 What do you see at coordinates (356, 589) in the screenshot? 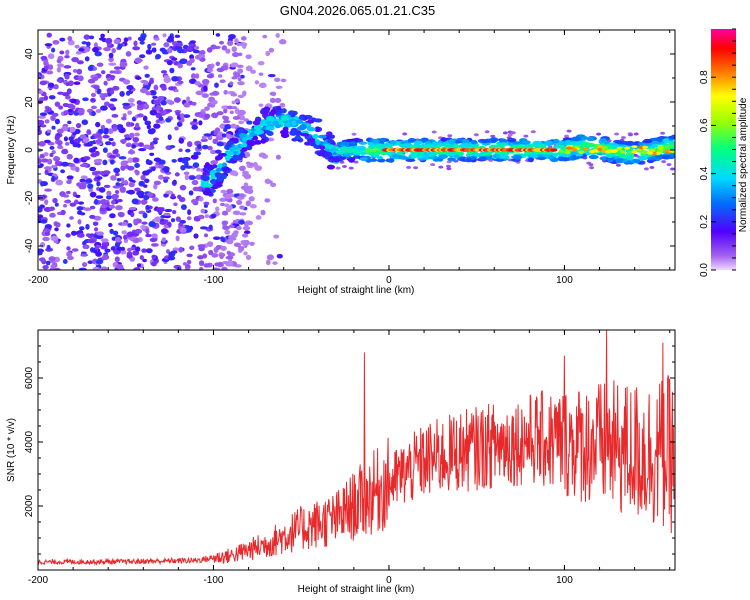
I see `snr-xlabel: Height of straight line (km)` at bounding box center [356, 589].